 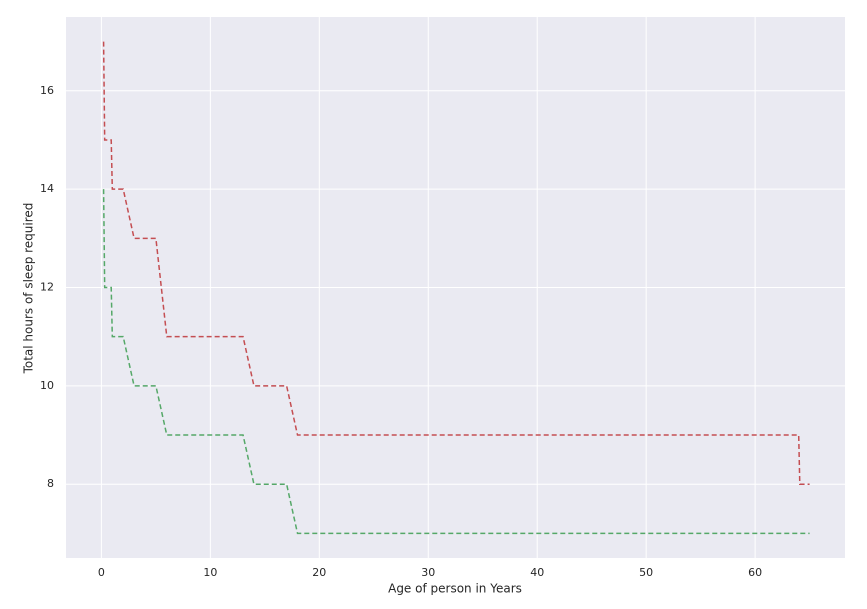 What do you see at coordinates (47, 90) in the screenshot?
I see `y-tick-label: 16` at bounding box center [47, 90].